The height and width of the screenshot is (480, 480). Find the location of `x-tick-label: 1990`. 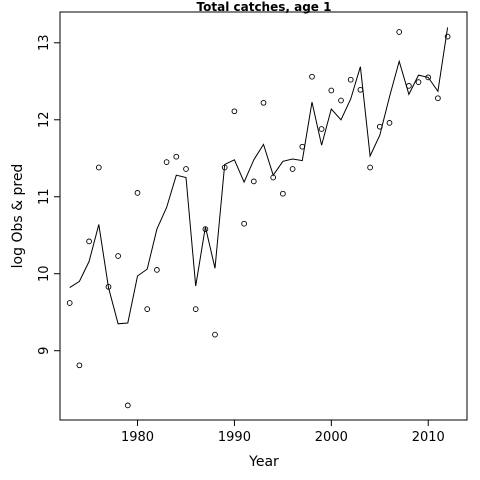

x-tick-label: 1990 is located at coordinates (234, 437).